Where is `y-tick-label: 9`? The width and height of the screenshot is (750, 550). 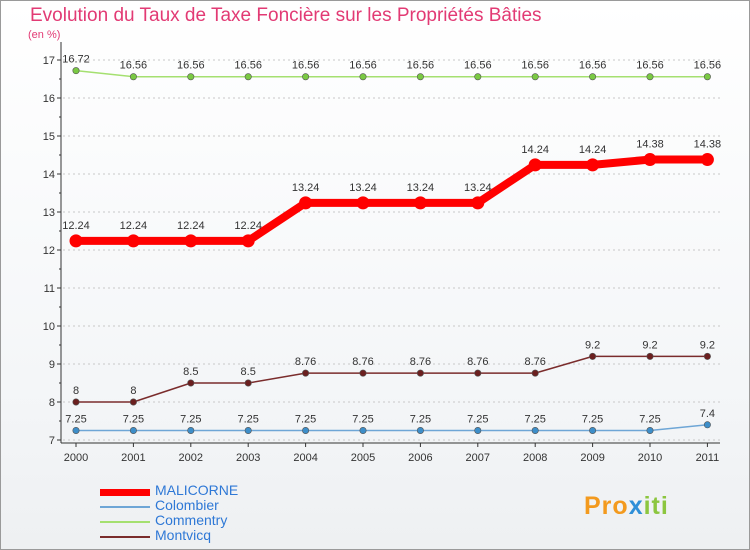
y-tick-label: 9 is located at coordinates (52, 365).